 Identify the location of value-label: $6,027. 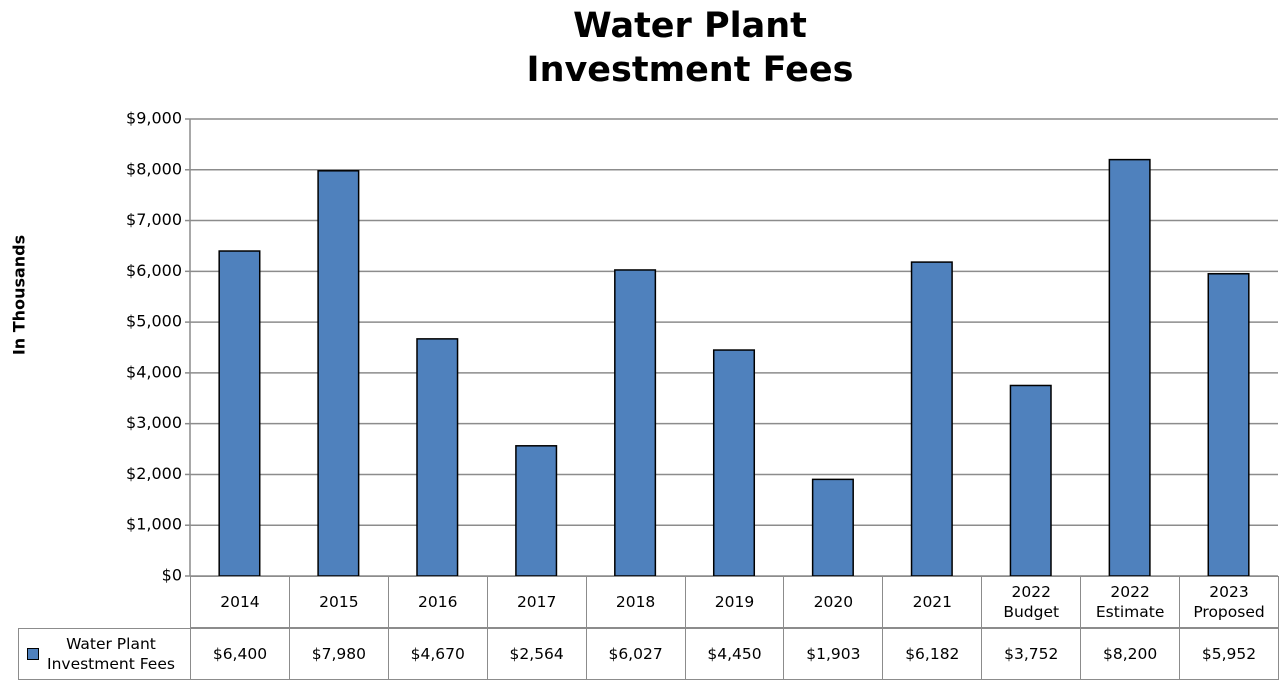
(635, 654).